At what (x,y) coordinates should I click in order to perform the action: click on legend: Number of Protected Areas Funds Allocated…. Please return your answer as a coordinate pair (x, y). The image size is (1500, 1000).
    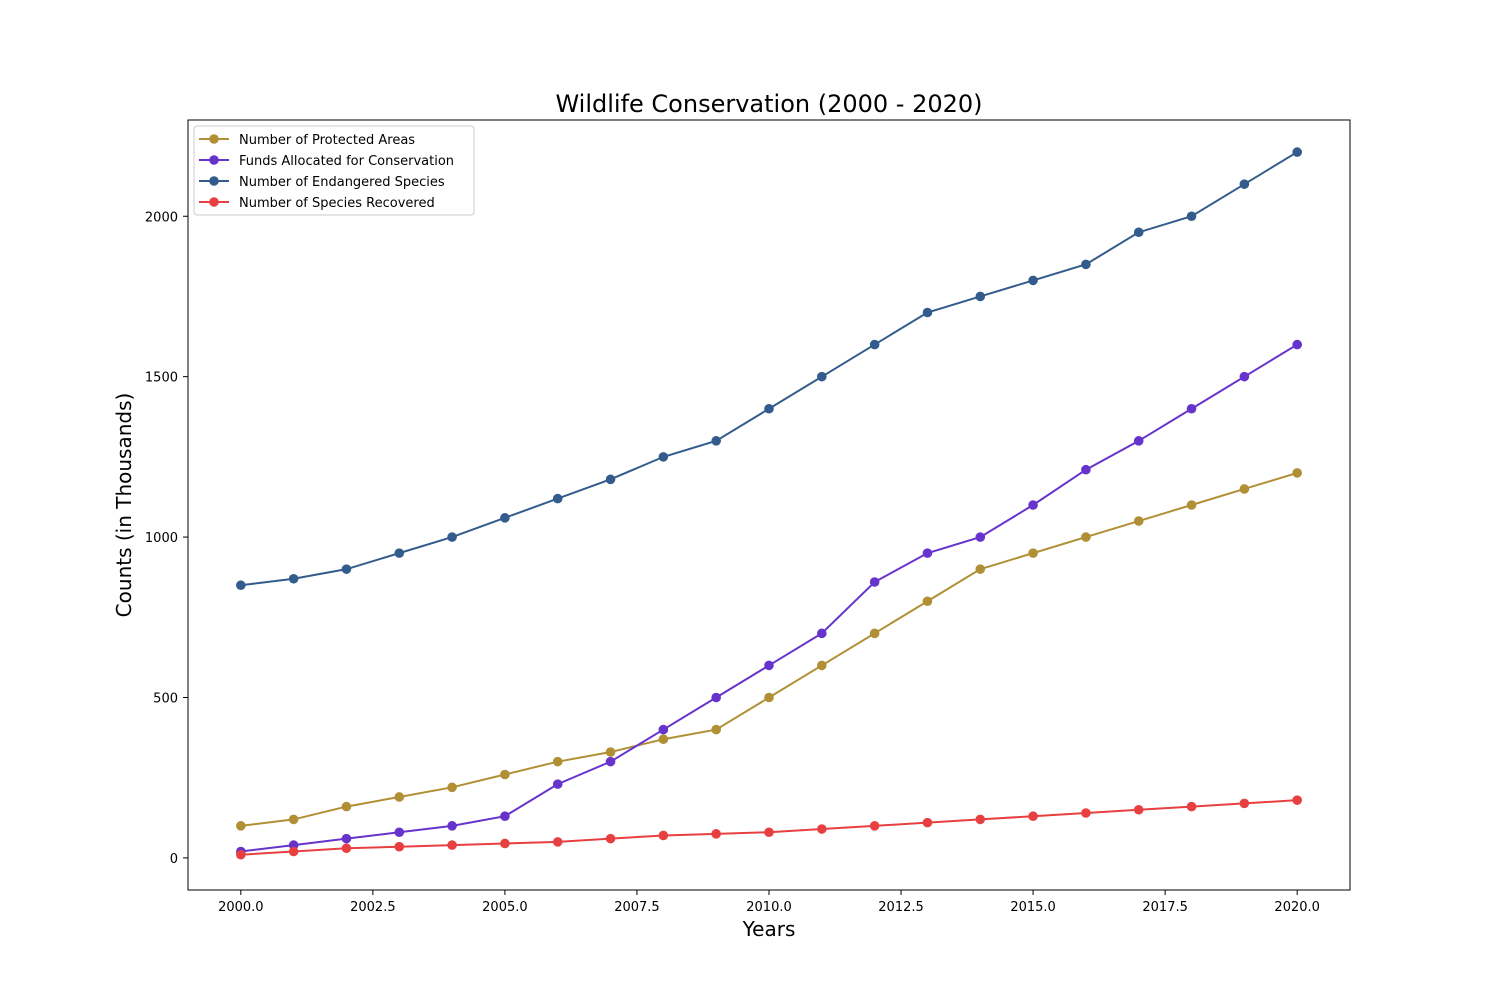
    Looking at the image, I should click on (334, 170).